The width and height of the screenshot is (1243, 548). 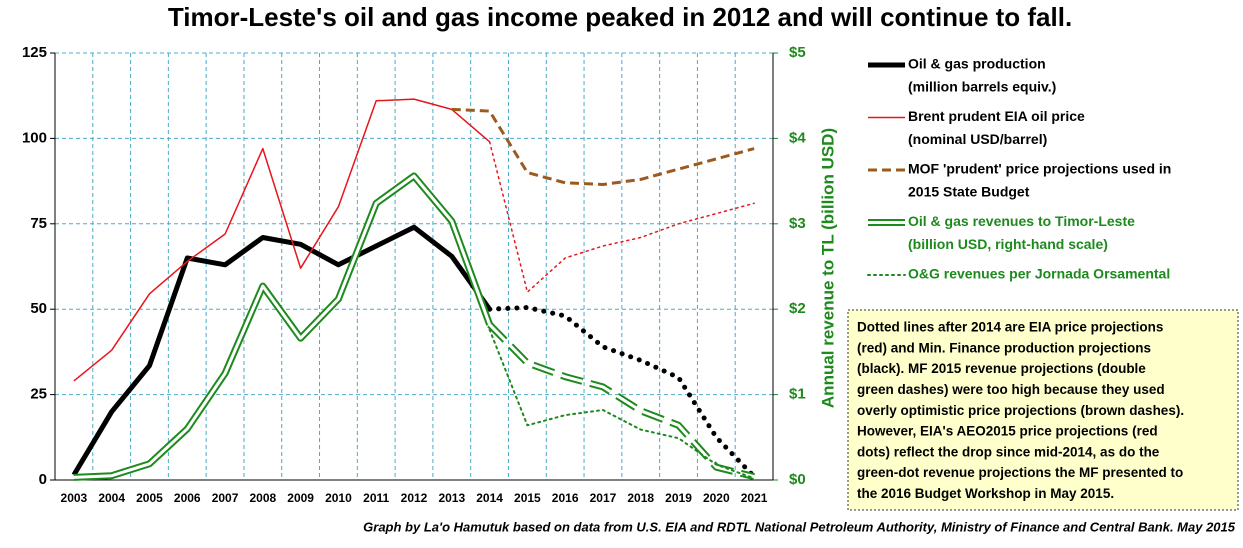 What do you see at coordinates (34, 137) in the screenshot?
I see `y-tick-label: 100` at bounding box center [34, 137].